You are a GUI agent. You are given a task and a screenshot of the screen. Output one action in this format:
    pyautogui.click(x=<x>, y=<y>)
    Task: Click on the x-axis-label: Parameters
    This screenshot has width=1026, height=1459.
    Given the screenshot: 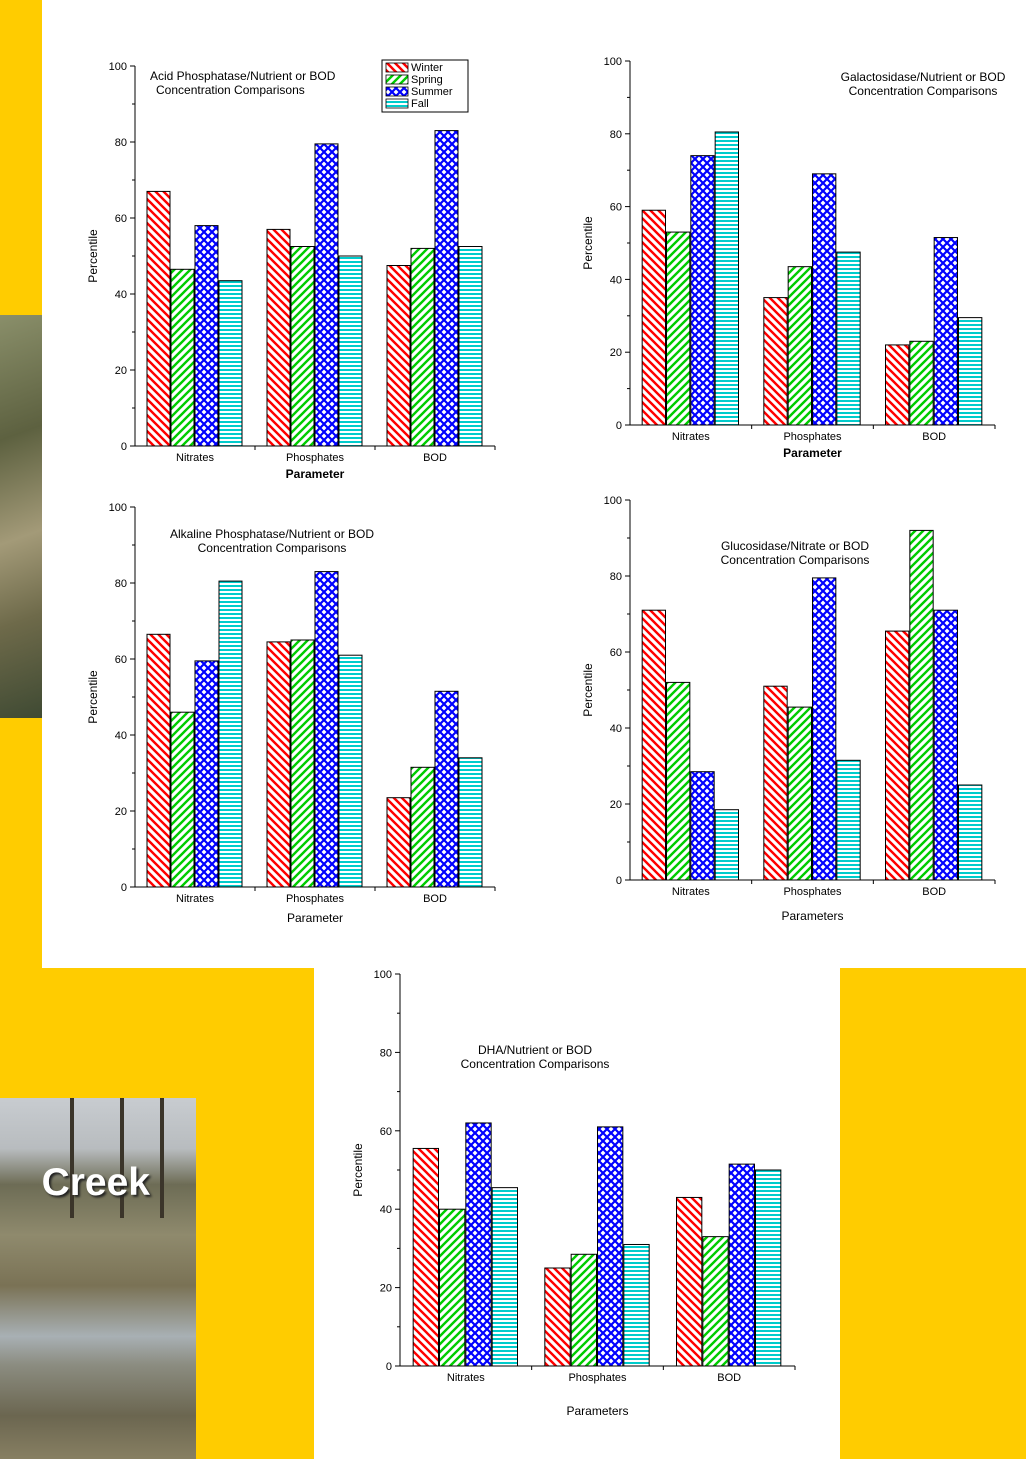 What is the action you would take?
    pyautogui.click(x=597, y=1411)
    